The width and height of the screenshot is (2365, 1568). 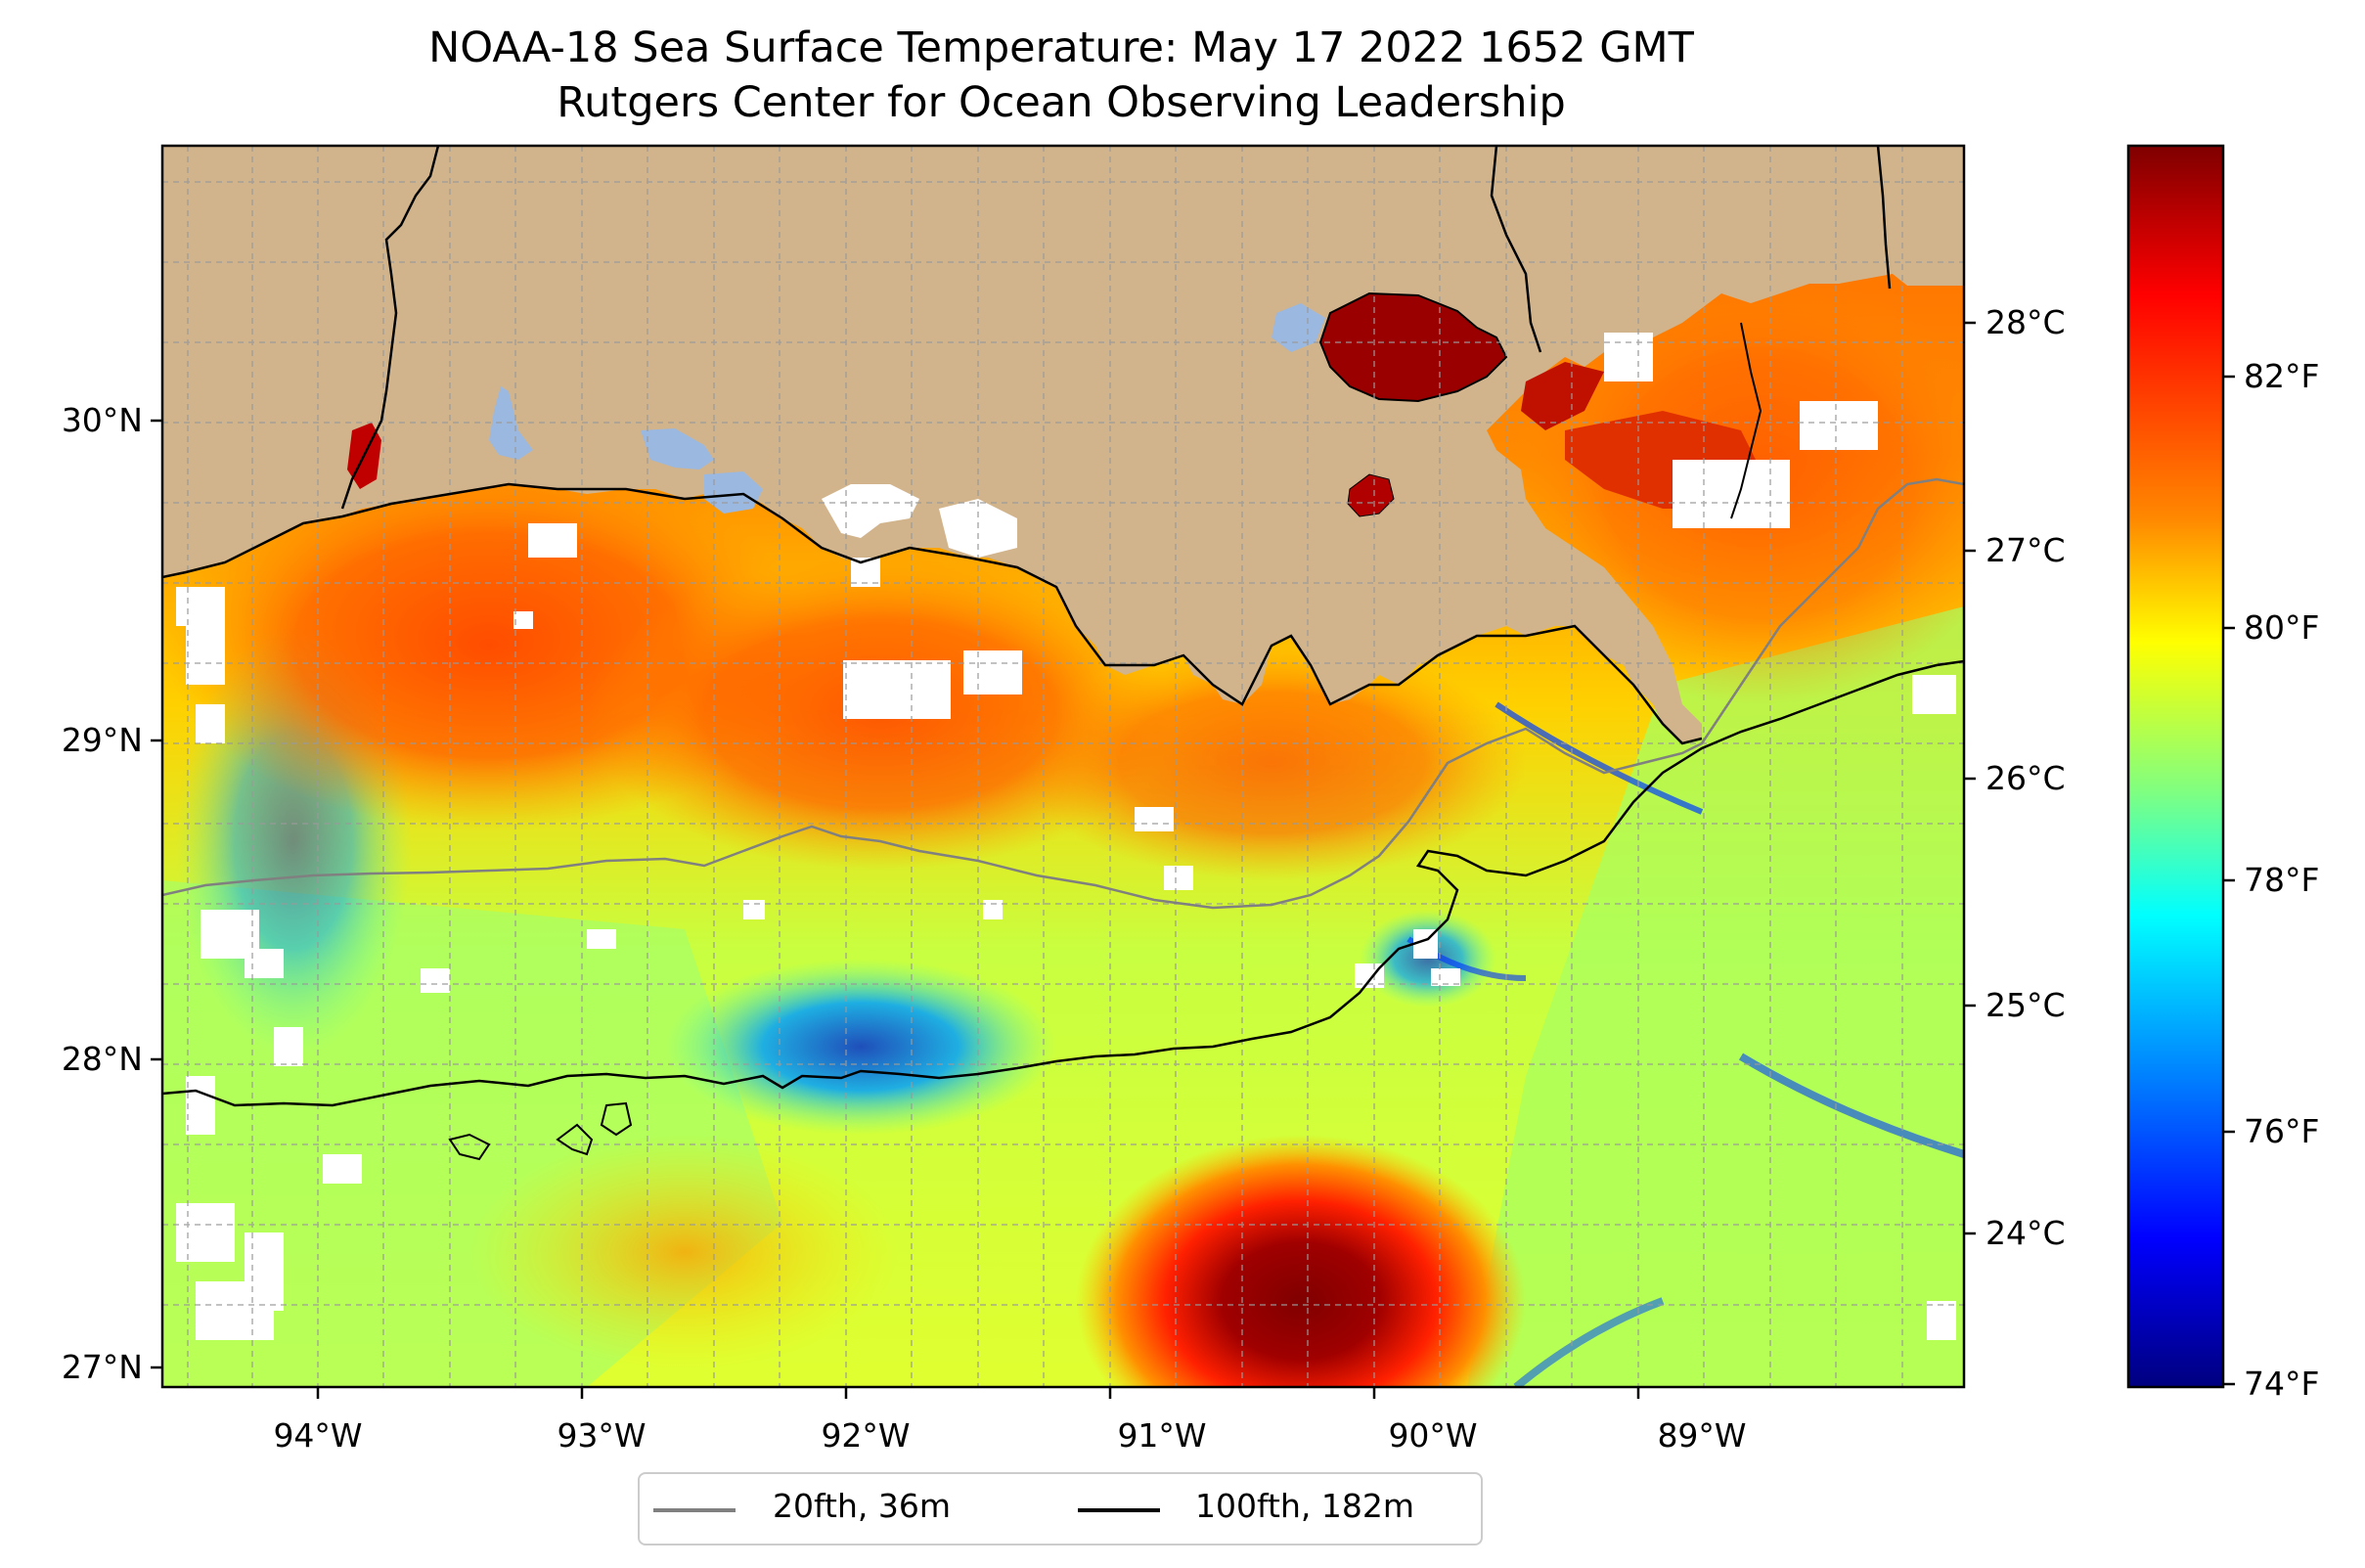 I want to click on colorbar-celsius-label: 26°C, so click(x=2026, y=778).